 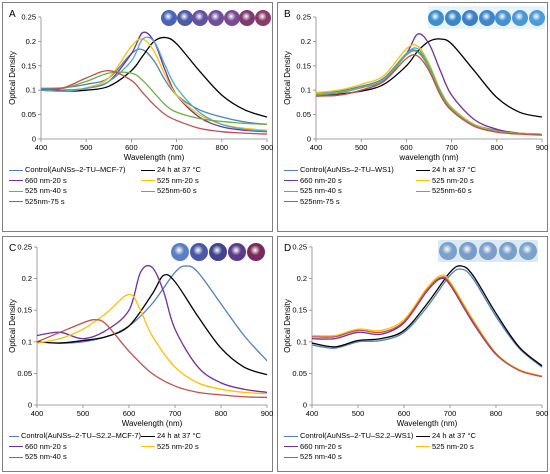 I want to click on legend-item: 525nm-75 s, so click(x=350, y=202).